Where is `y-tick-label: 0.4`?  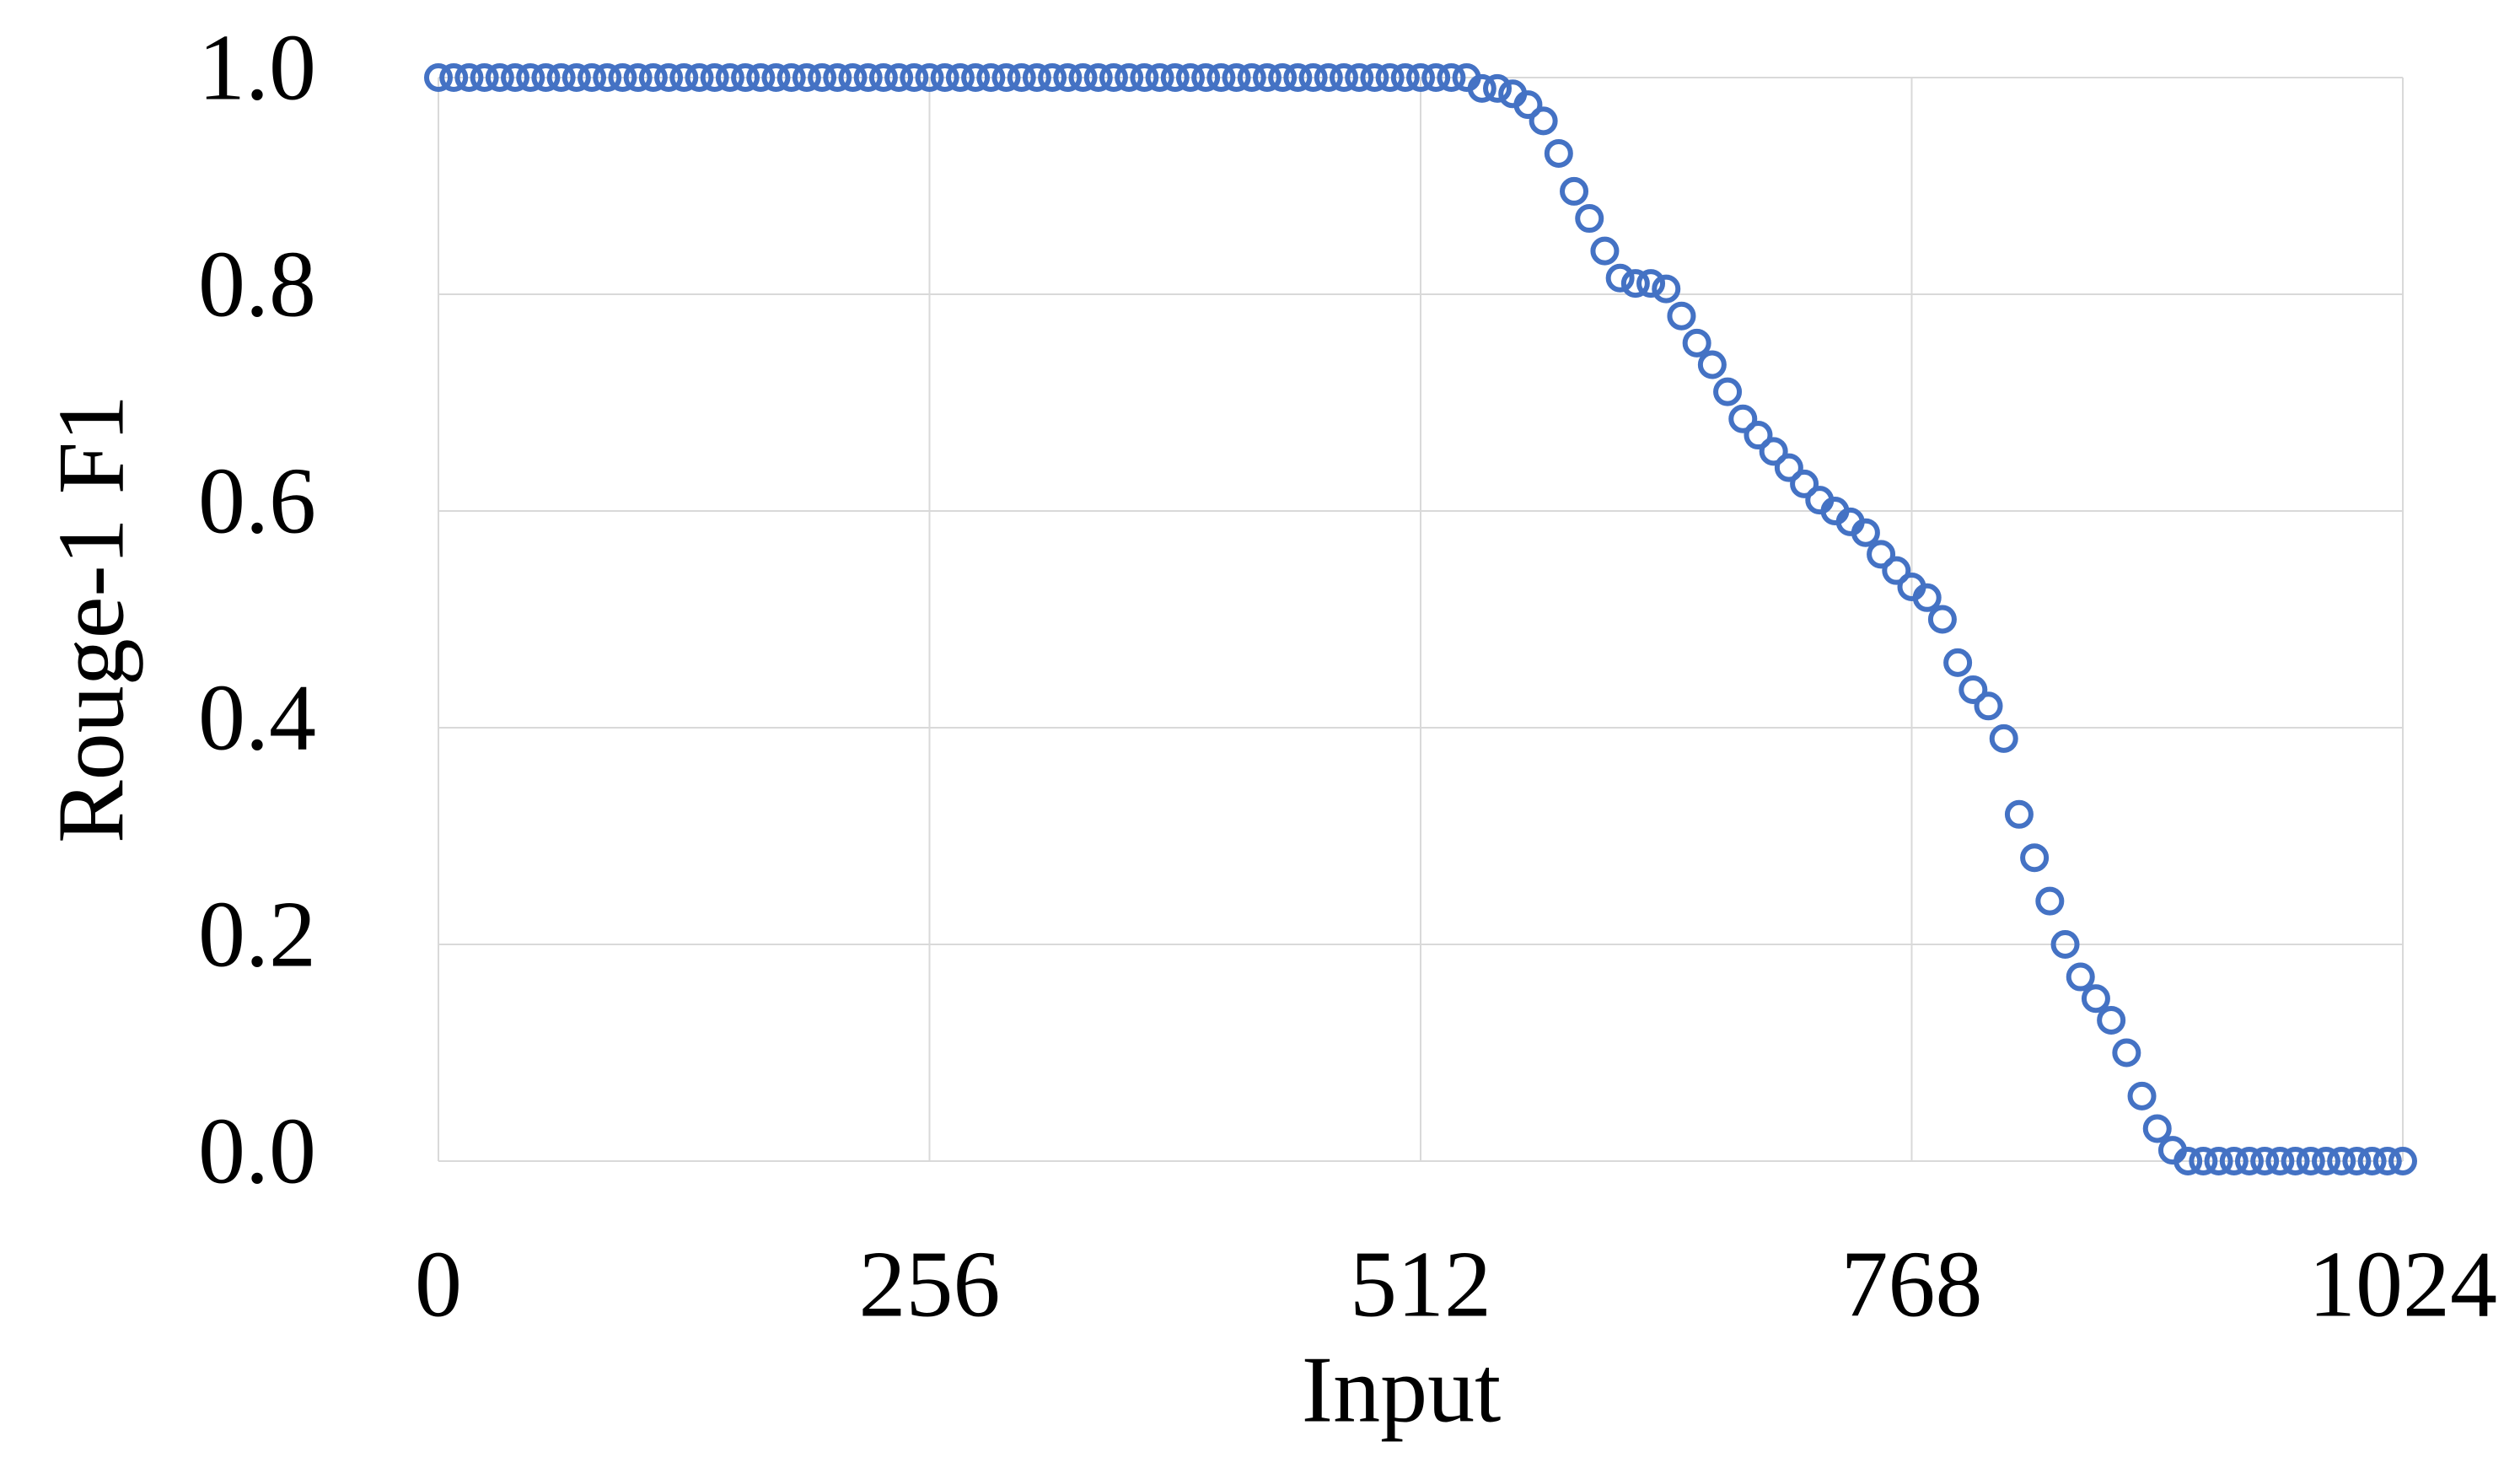
y-tick-label: 0.4 is located at coordinates (257, 718).